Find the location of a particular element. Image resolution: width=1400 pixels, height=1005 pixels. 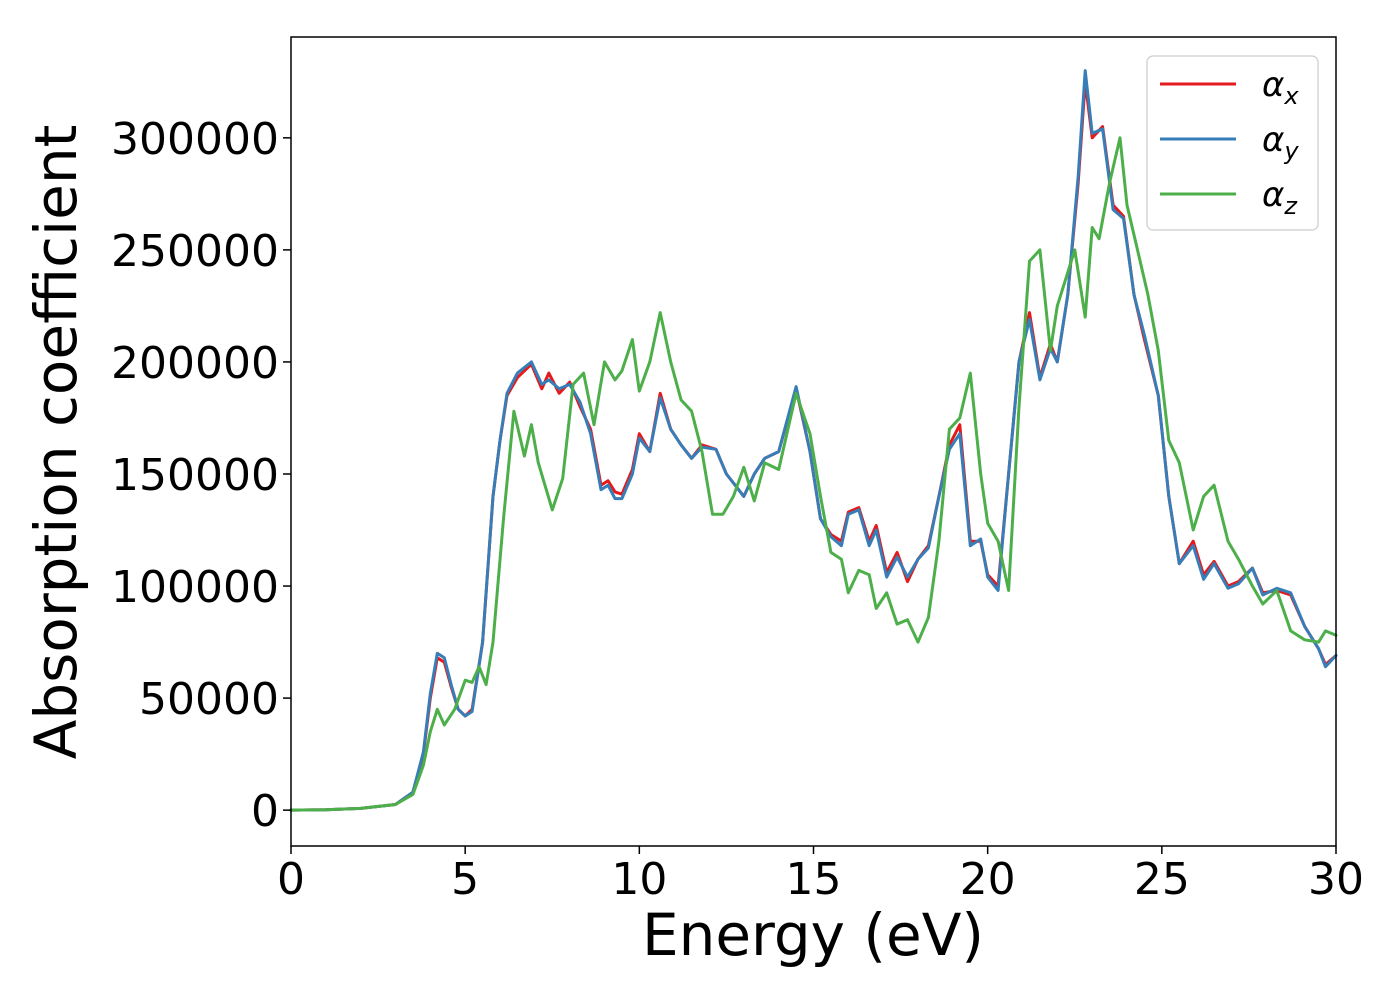

x-axis-title: Energy (eV) is located at coordinates (813, 935).